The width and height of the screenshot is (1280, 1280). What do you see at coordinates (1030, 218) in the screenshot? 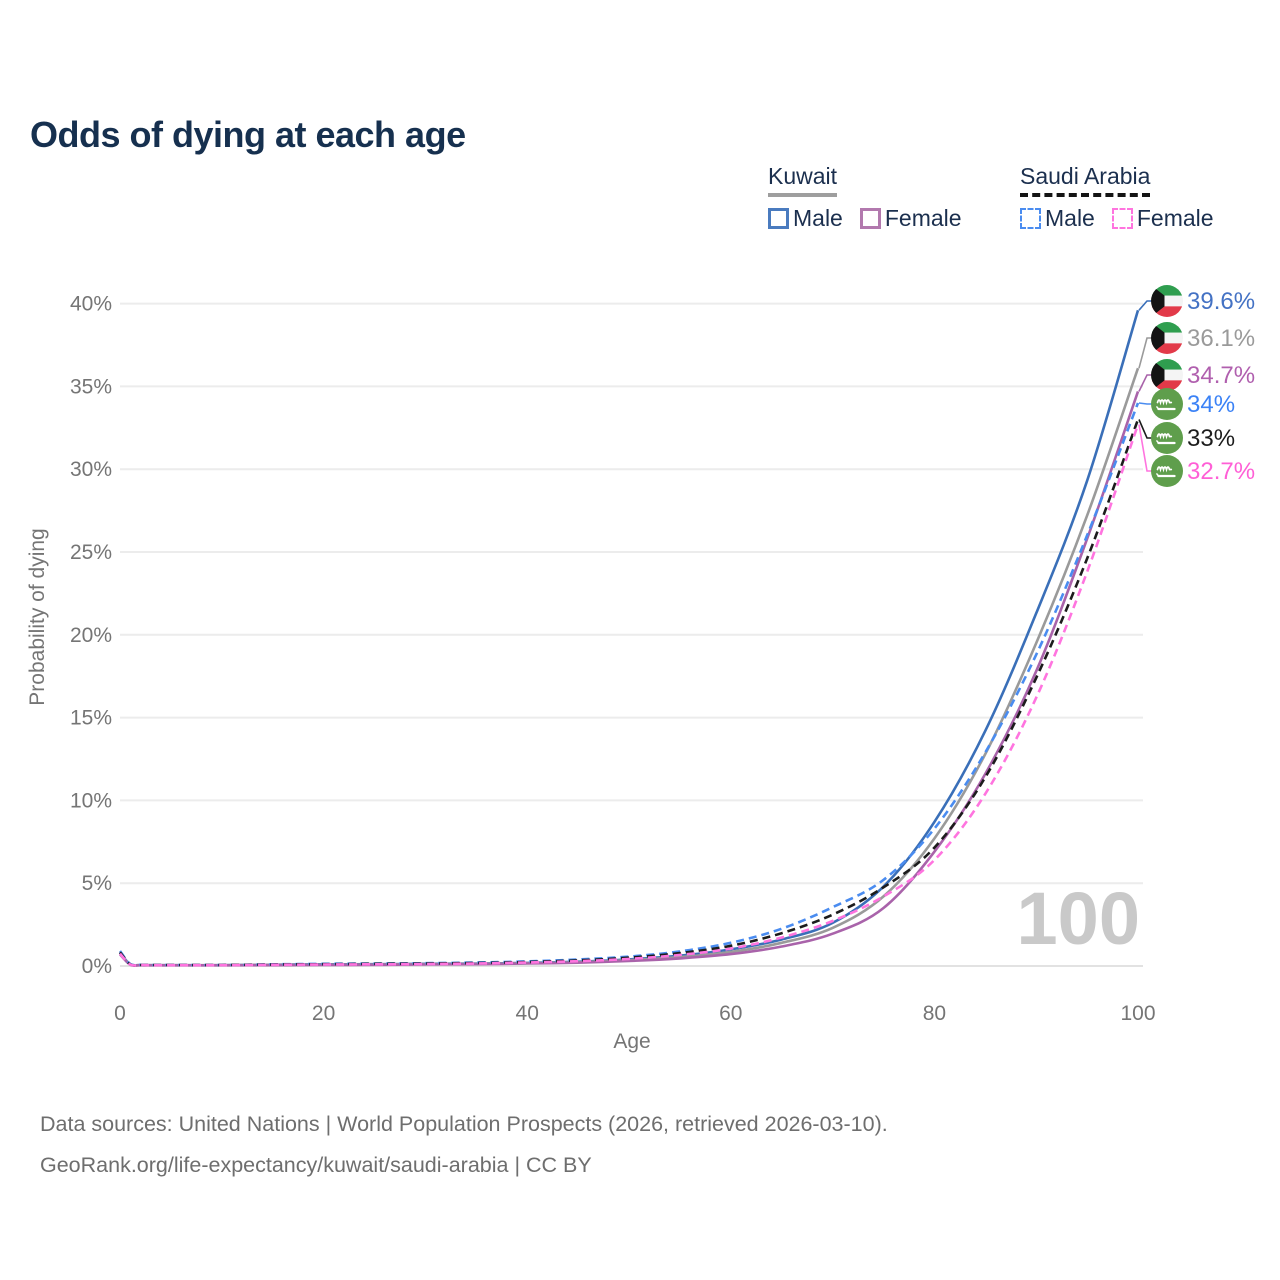
I see `saudi-male-swatch-icon` at bounding box center [1030, 218].